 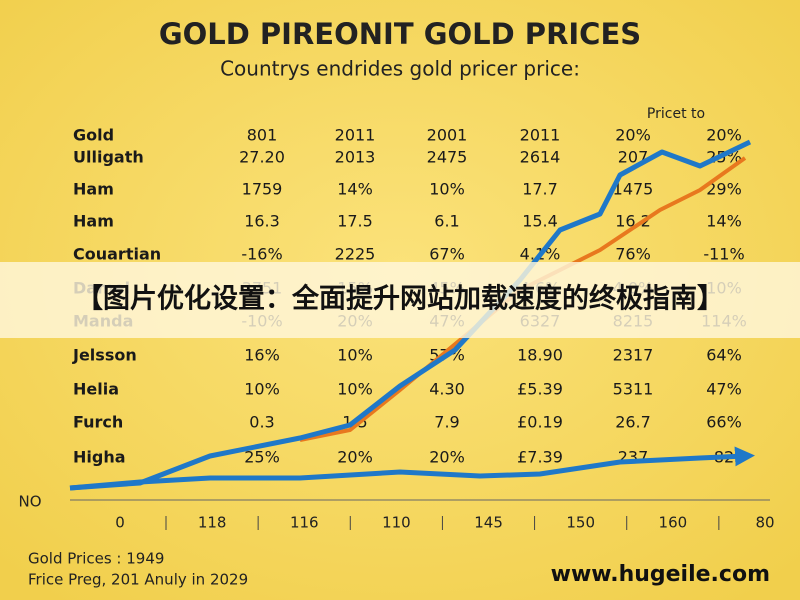 What do you see at coordinates (540, 422) in the screenshot?
I see `table-cell: £0.19` at bounding box center [540, 422].